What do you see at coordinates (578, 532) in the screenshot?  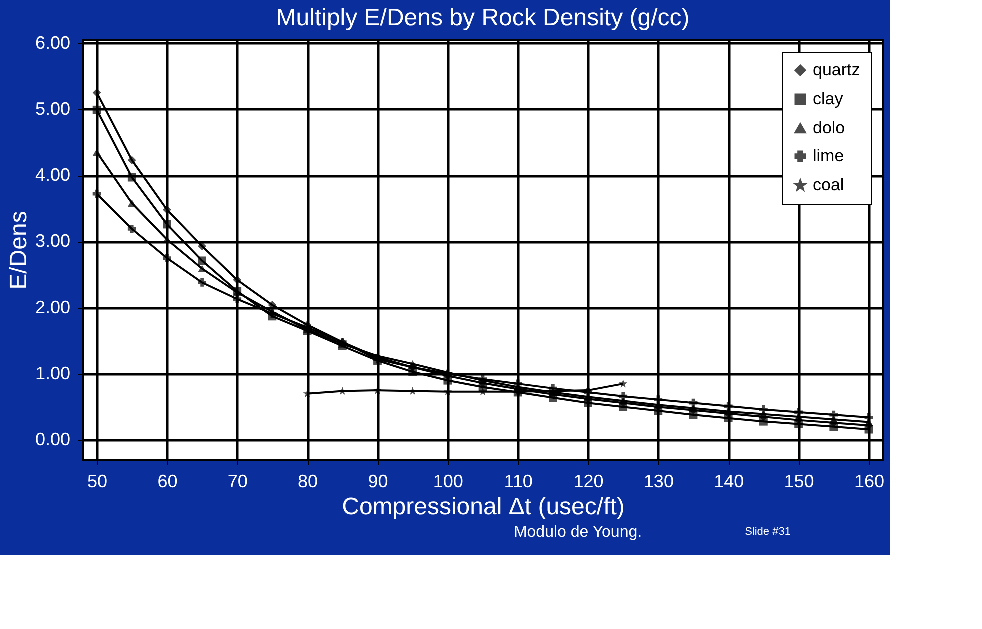 I see `text: Modulo de Young.` at bounding box center [578, 532].